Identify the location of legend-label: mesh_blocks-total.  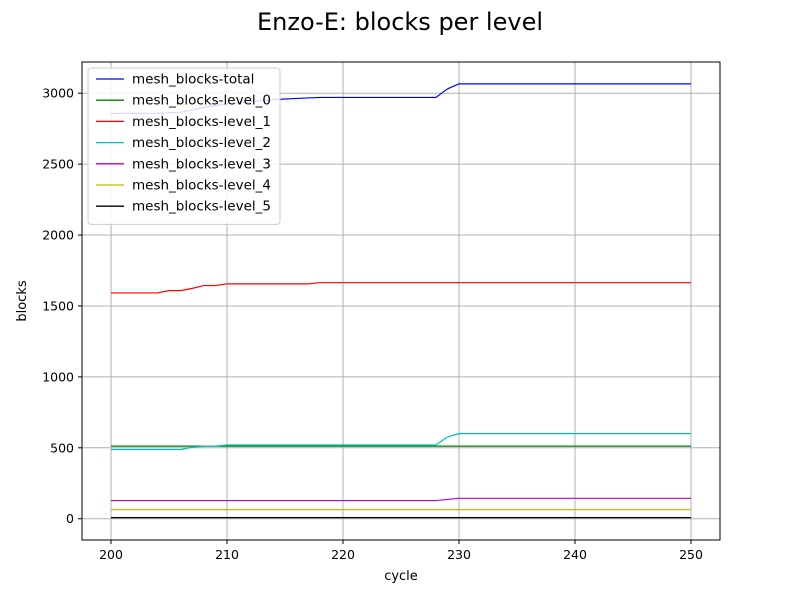
(193, 80).